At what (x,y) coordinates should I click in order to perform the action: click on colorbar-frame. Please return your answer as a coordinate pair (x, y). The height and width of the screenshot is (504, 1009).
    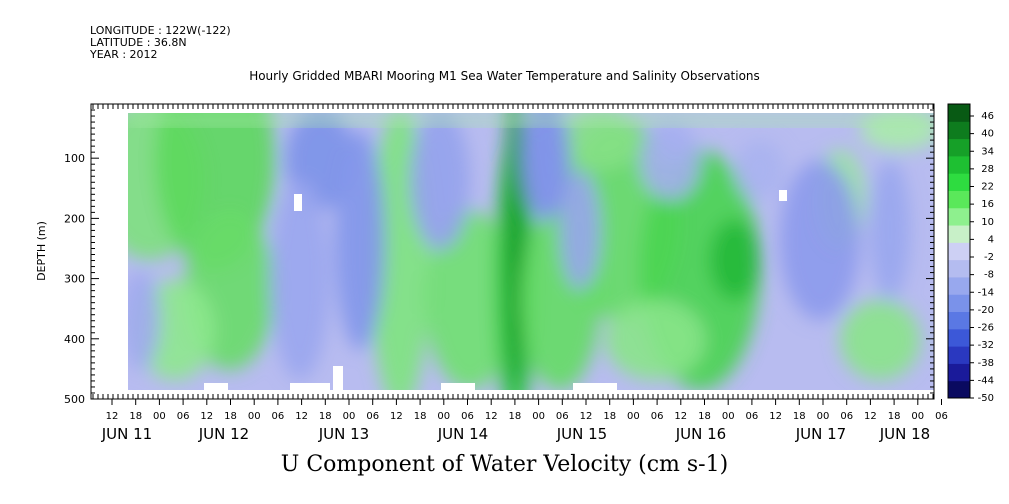
    Looking at the image, I should click on (959, 251).